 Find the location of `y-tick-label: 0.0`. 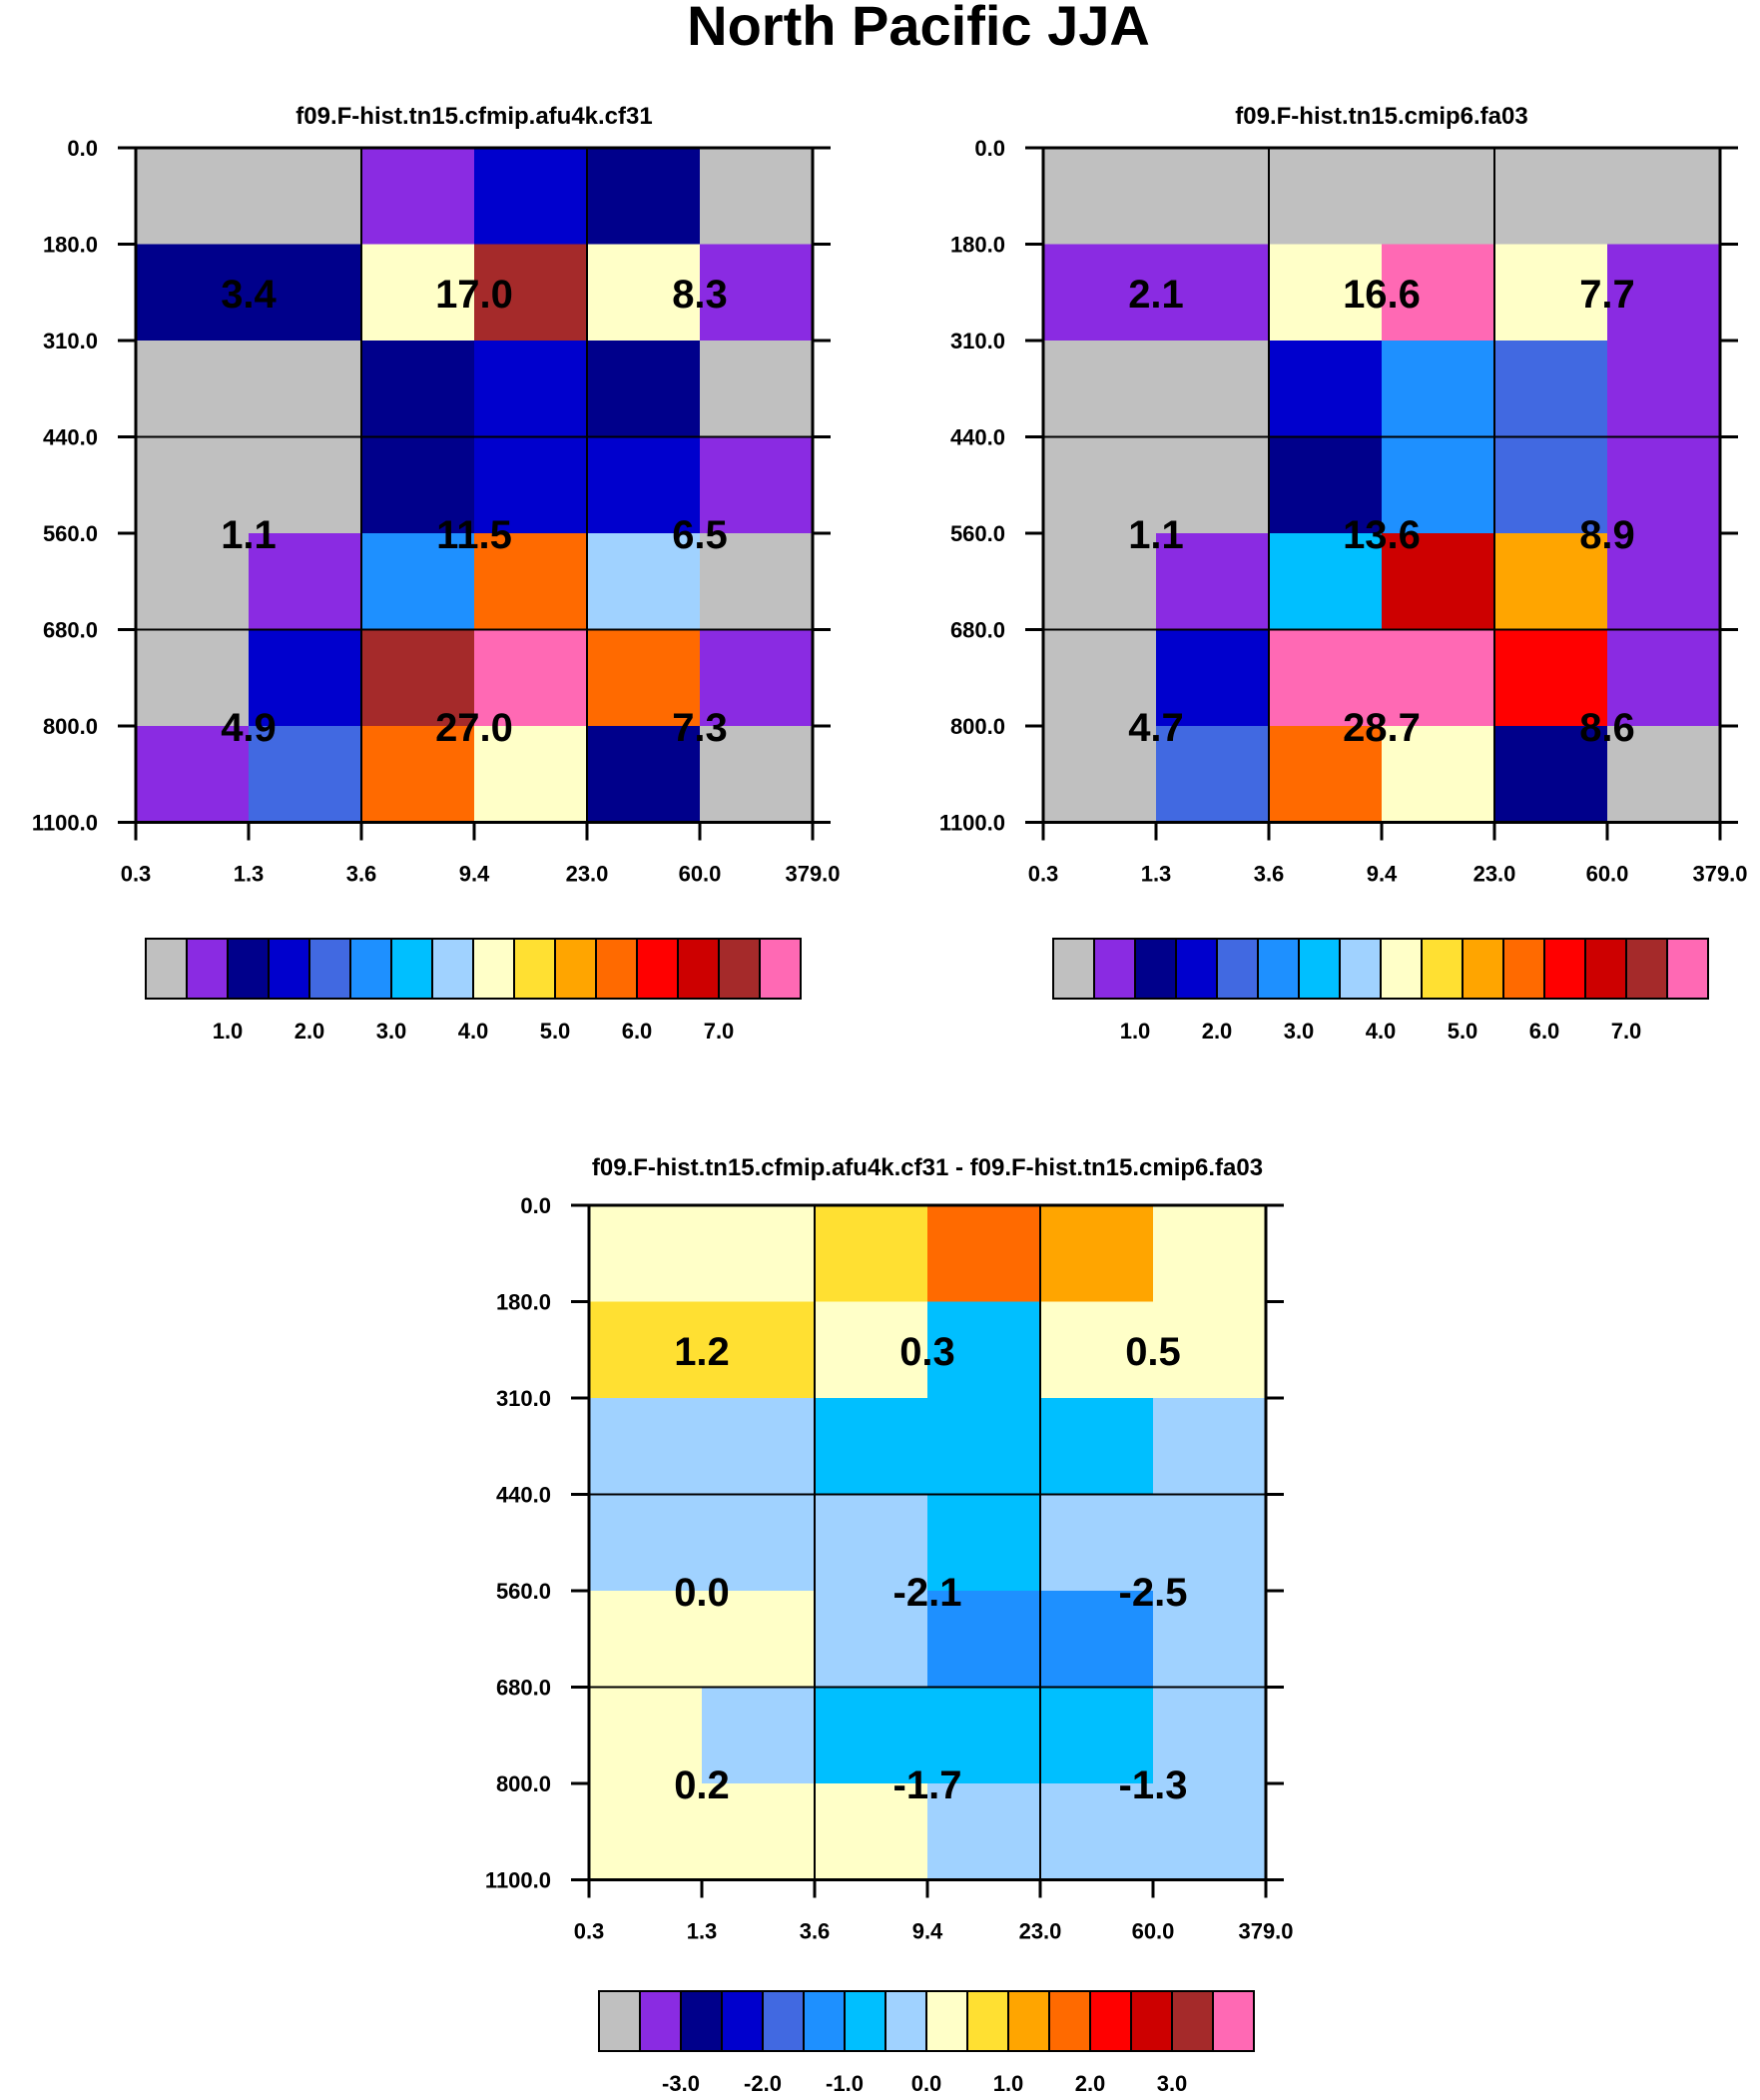

y-tick-label: 0.0 is located at coordinates (82, 148).